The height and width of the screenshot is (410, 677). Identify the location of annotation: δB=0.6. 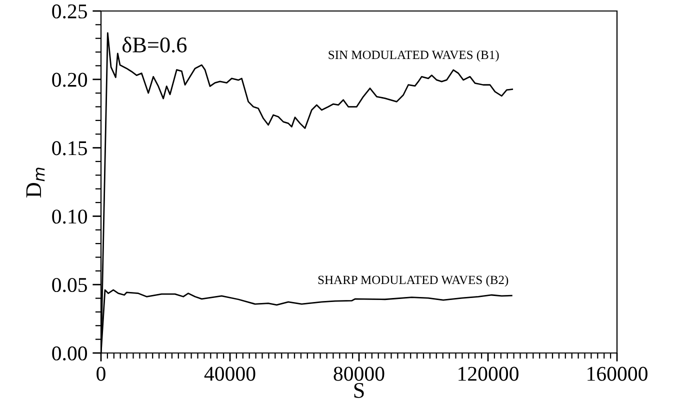
(154, 44).